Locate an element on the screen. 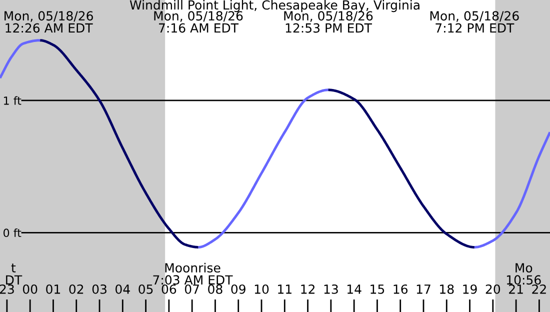  x-tick-label: 10 is located at coordinates (261, 289).